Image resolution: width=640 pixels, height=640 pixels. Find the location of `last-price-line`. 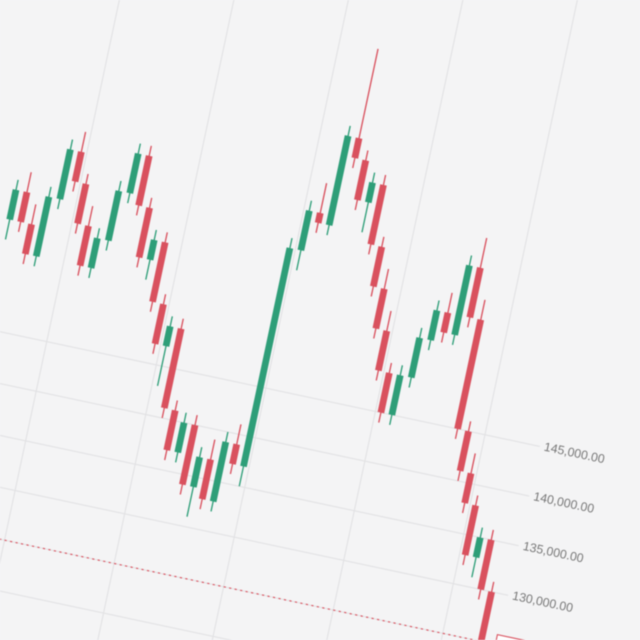

last-price-line is located at coordinates (248, 582).